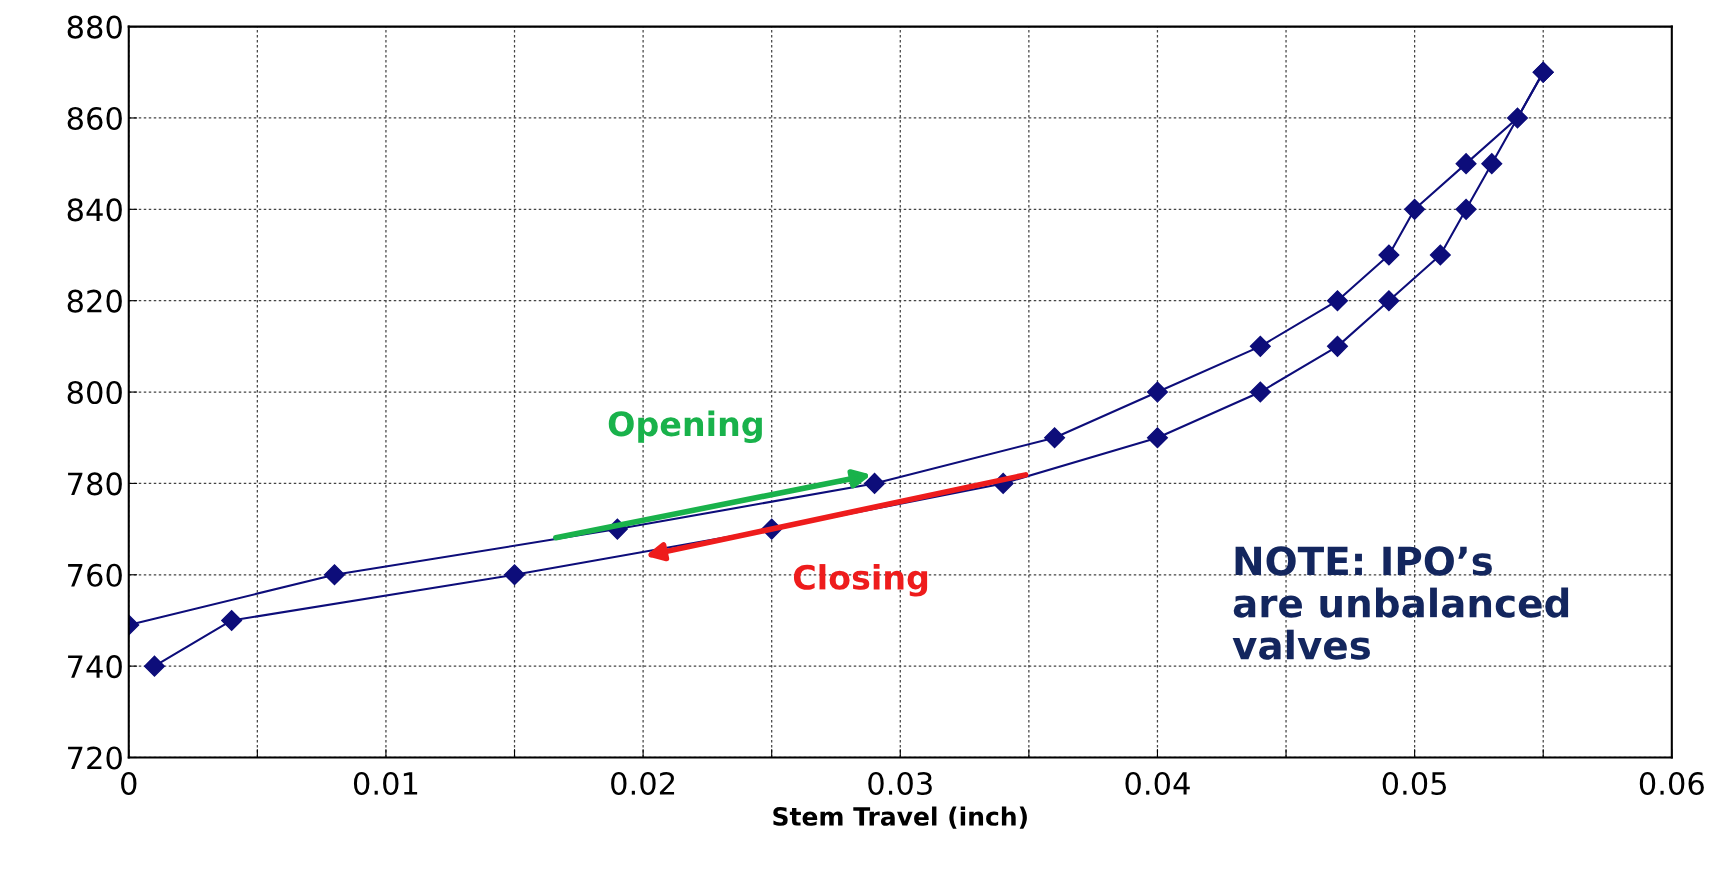  Describe the element at coordinates (95, 484) in the screenshot. I see `y-tick-label: 780` at that location.